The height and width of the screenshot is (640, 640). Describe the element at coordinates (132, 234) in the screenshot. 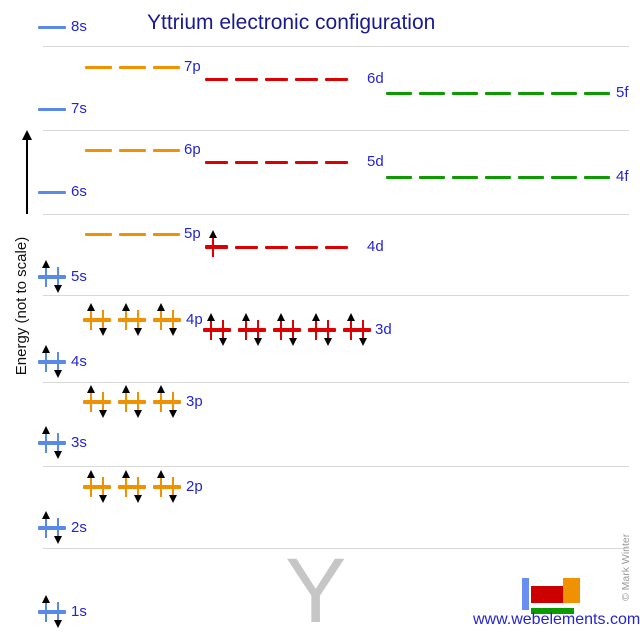

I see `5p-orbital-line` at that location.